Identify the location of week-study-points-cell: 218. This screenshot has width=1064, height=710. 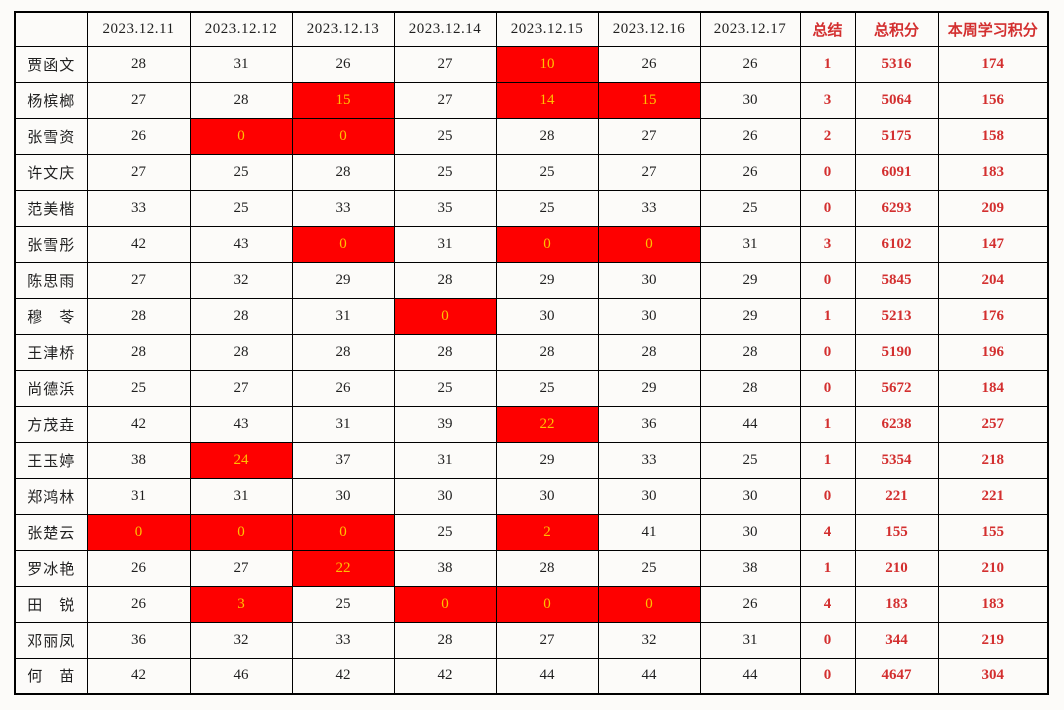
(993, 460).